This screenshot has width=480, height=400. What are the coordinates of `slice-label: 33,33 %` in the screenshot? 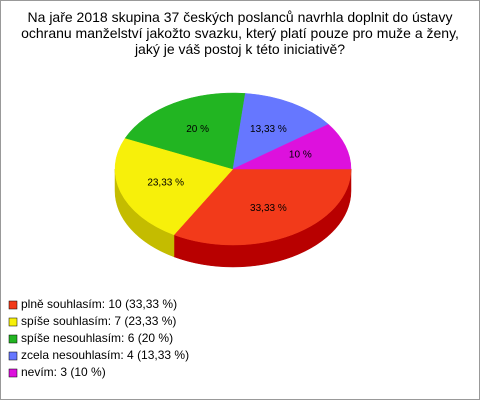 It's located at (268, 208).